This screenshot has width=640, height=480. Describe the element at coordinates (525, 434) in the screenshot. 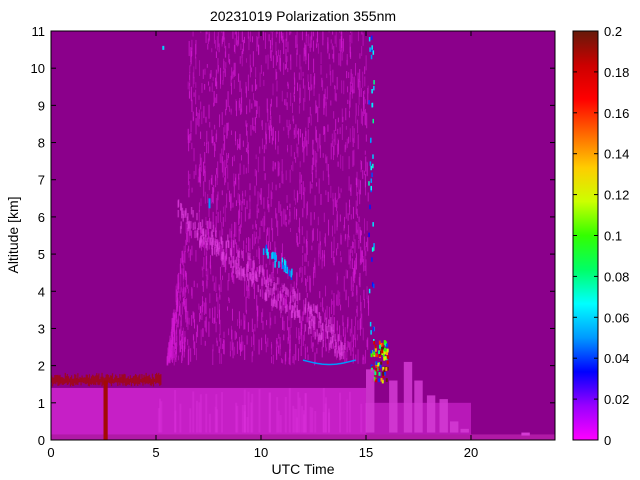

I see `surface-speck` at that location.